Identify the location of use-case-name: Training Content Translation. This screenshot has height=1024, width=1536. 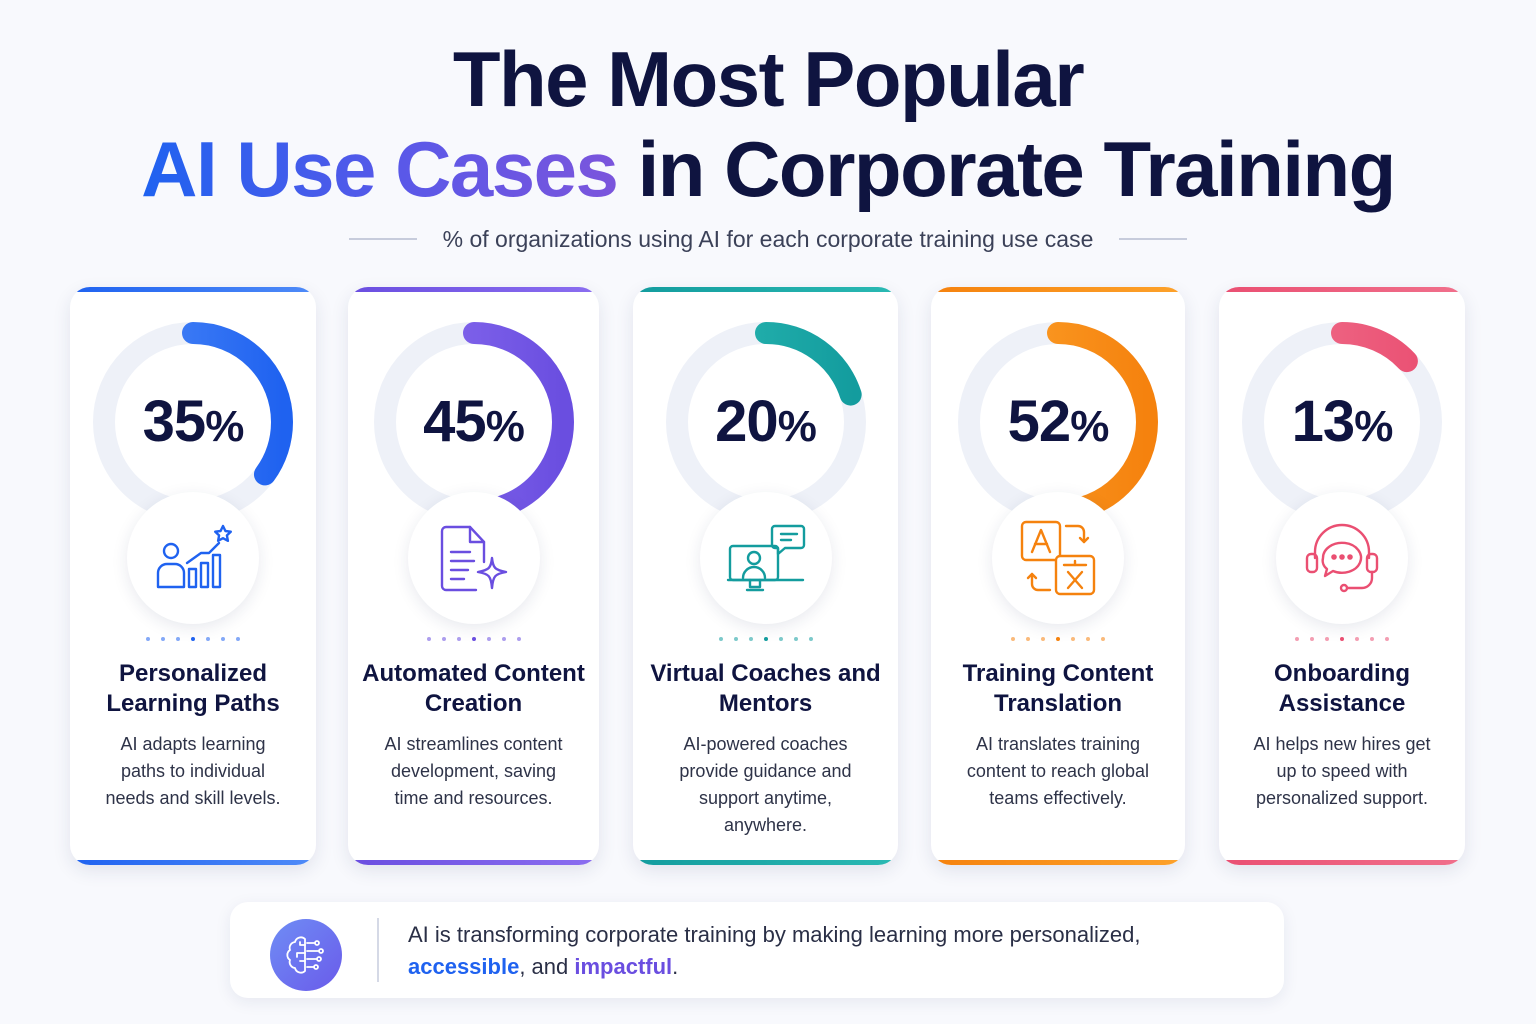
(1058, 688).